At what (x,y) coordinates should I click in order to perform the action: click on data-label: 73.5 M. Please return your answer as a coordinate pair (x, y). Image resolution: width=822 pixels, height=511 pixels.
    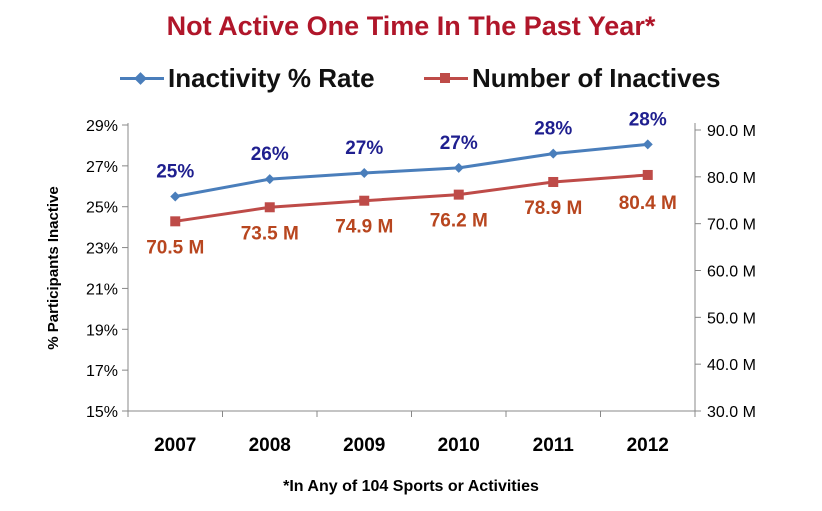
    Looking at the image, I should click on (270, 233).